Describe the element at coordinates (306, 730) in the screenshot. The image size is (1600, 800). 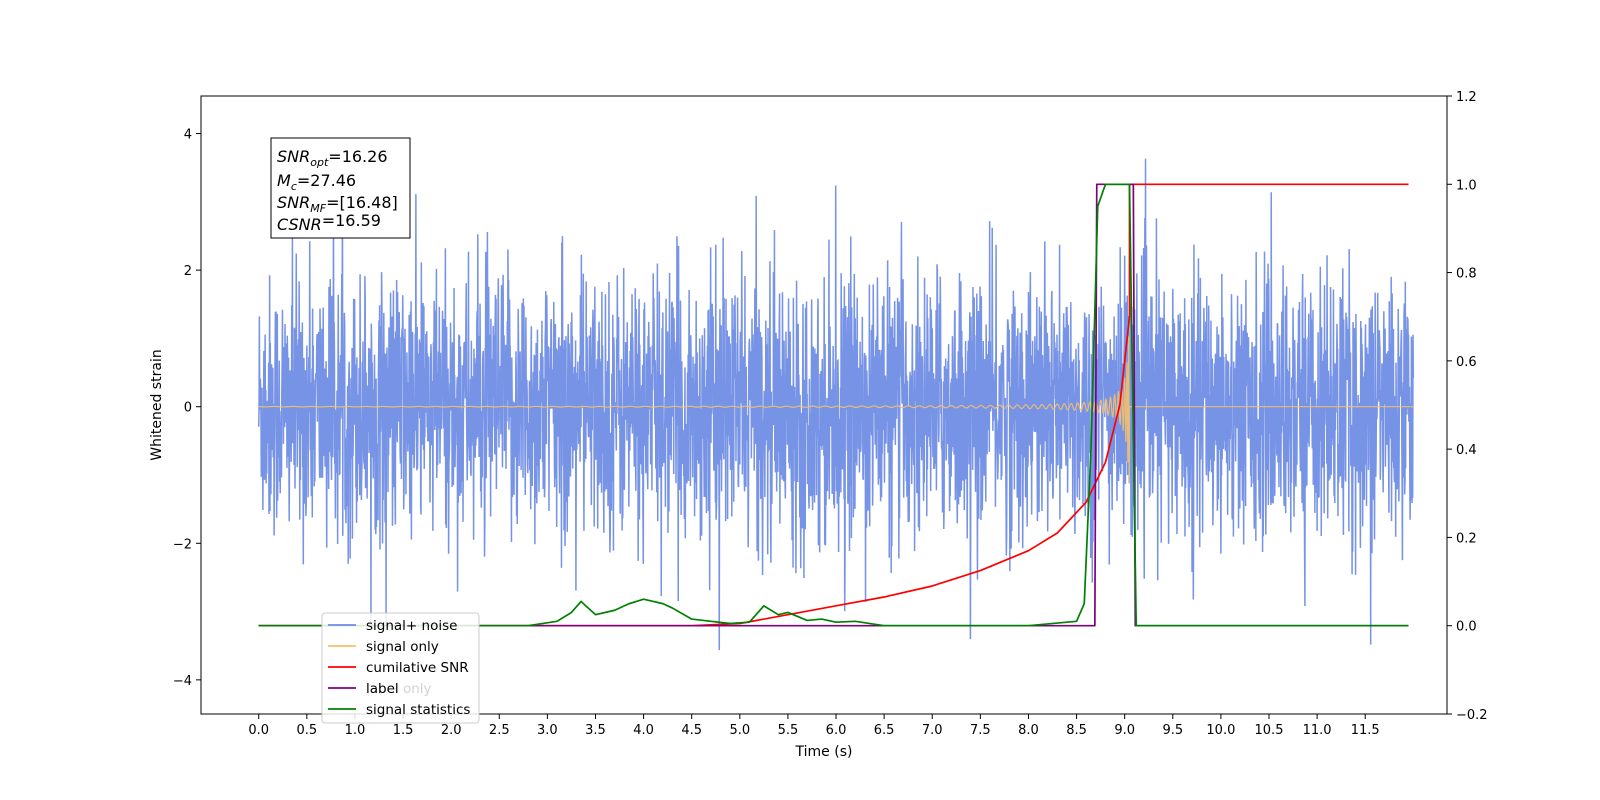
I see `x-tick-label: 0.5` at that location.